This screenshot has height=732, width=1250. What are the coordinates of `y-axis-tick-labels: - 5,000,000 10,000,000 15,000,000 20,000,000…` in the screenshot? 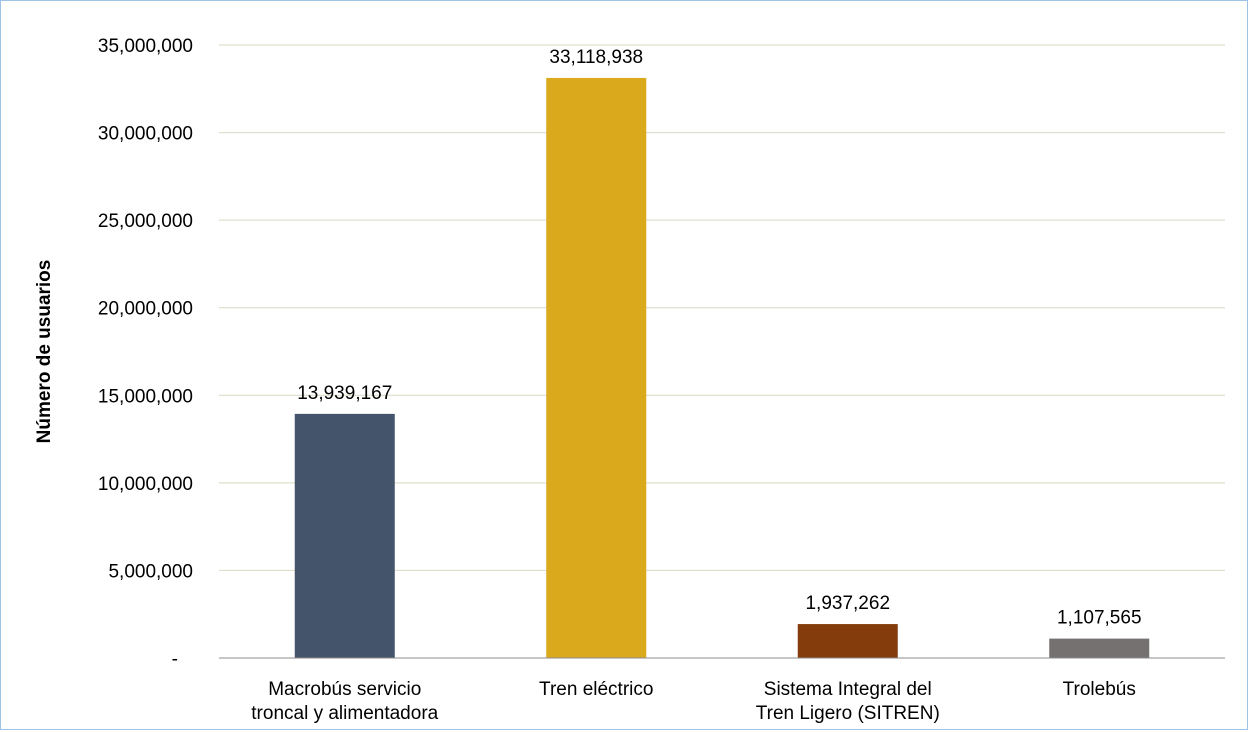 It's located at (145, 353).